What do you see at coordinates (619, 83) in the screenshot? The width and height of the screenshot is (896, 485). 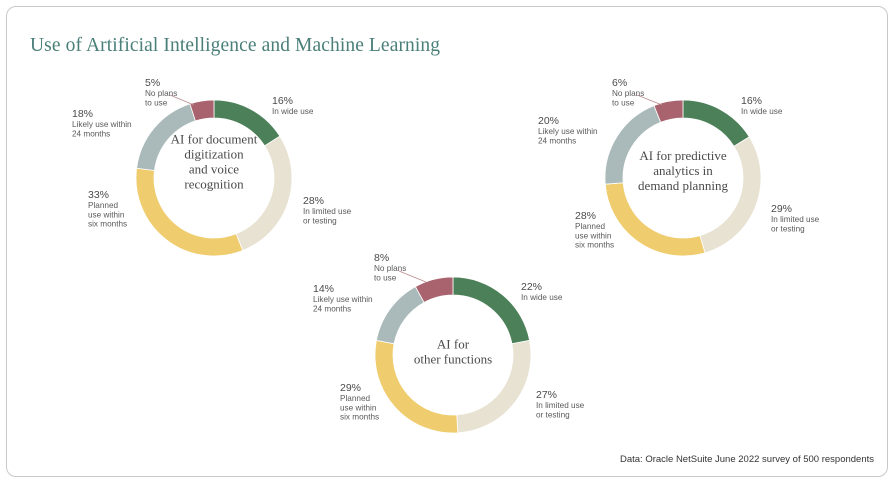 I see `value-label-no-plans: 6%` at bounding box center [619, 83].